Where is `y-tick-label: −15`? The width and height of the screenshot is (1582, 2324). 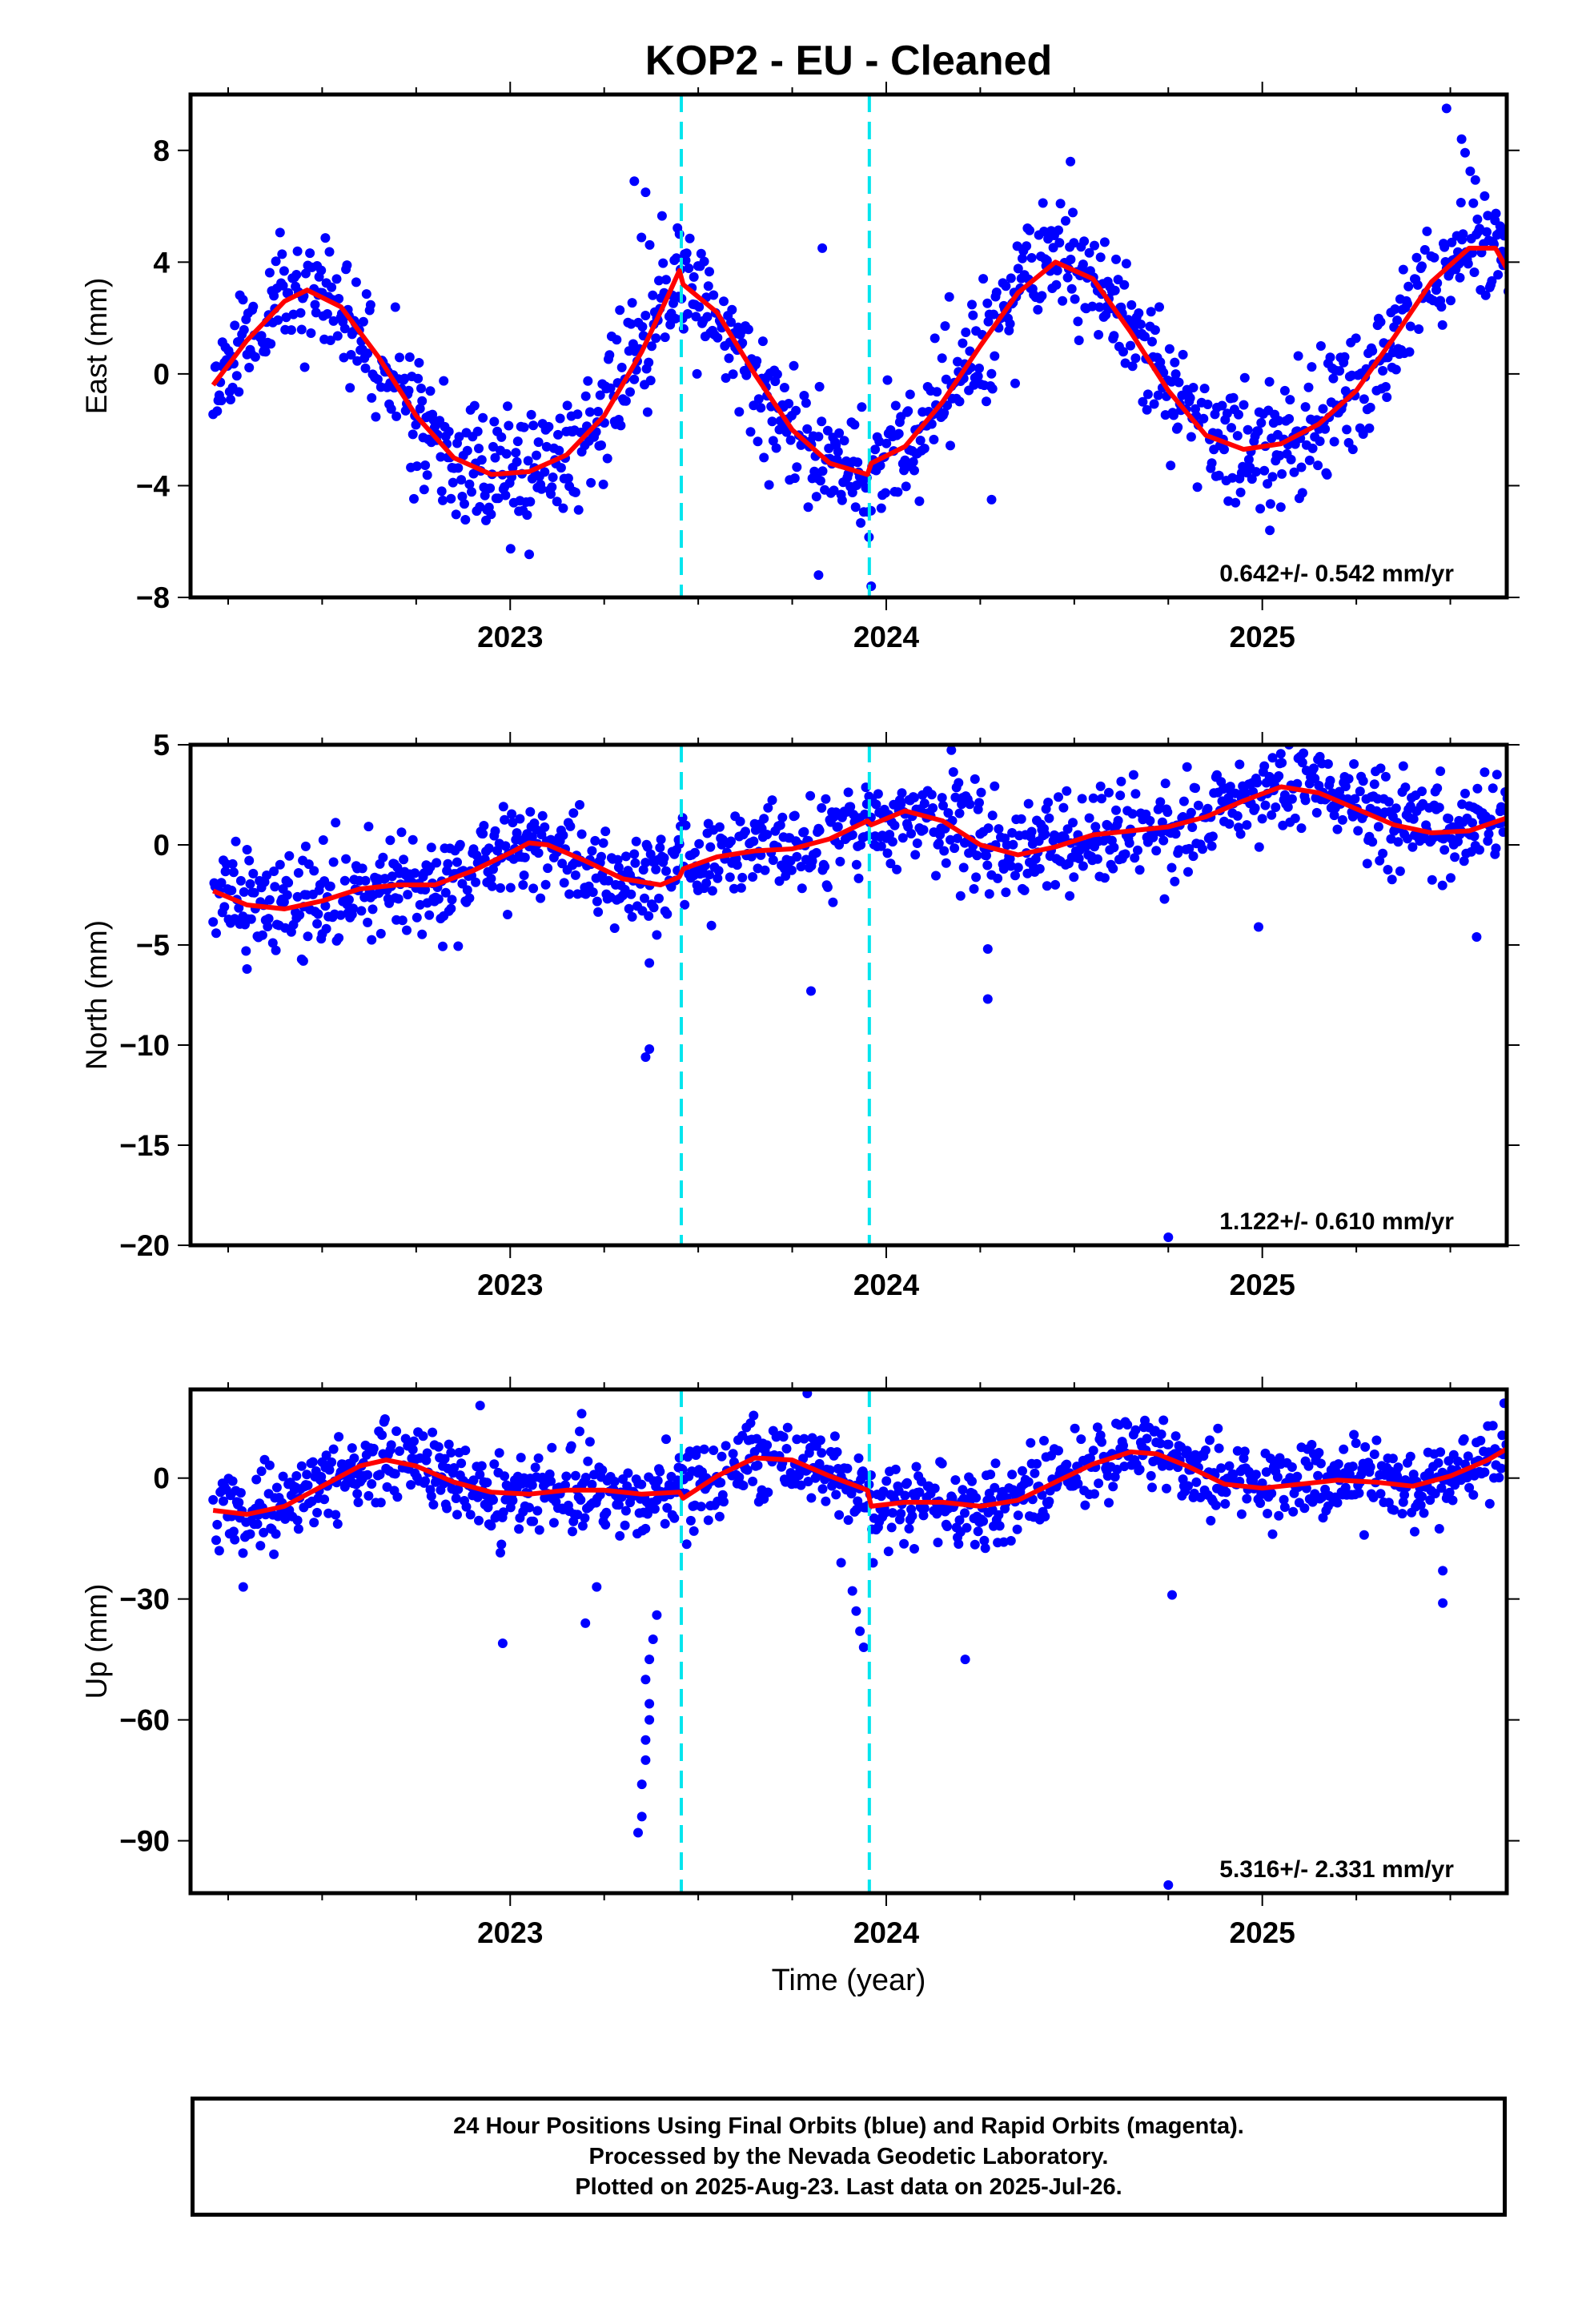 y-tick-label: −15 is located at coordinates (144, 1146).